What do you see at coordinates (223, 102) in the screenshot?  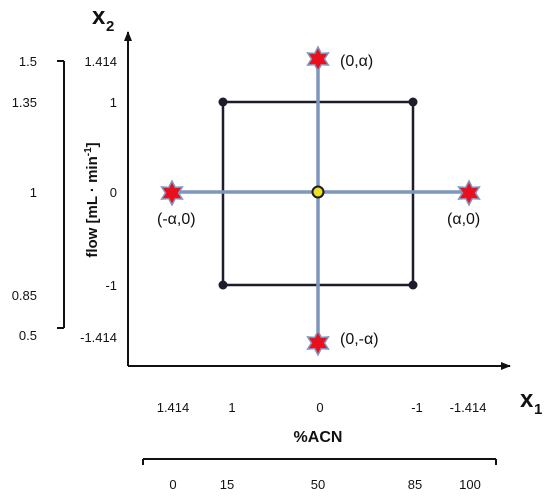 I see `corner-point-top-left` at bounding box center [223, 102].